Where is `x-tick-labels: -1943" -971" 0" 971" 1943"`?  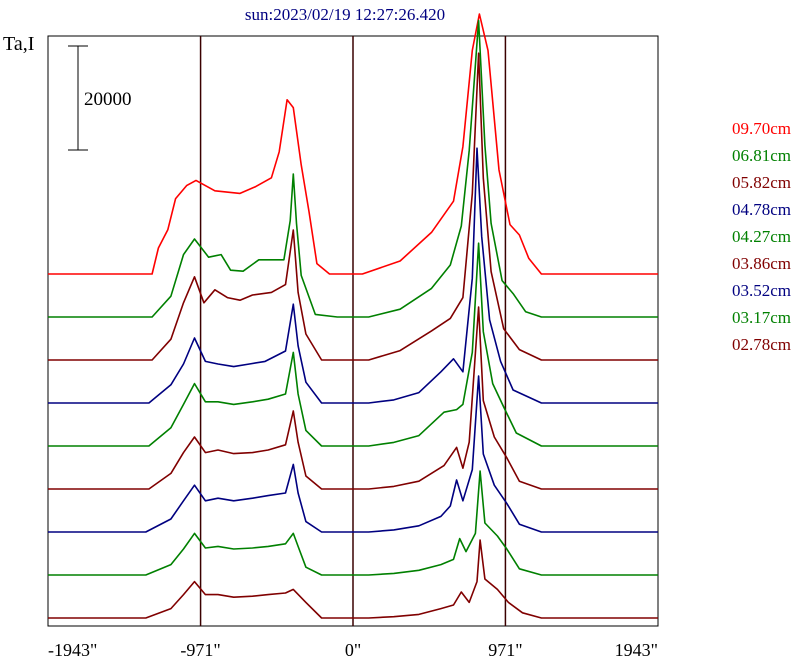 x-tick-labels: -1943" -971" 0" 971" 1943" is located at coordinates (353, 650).